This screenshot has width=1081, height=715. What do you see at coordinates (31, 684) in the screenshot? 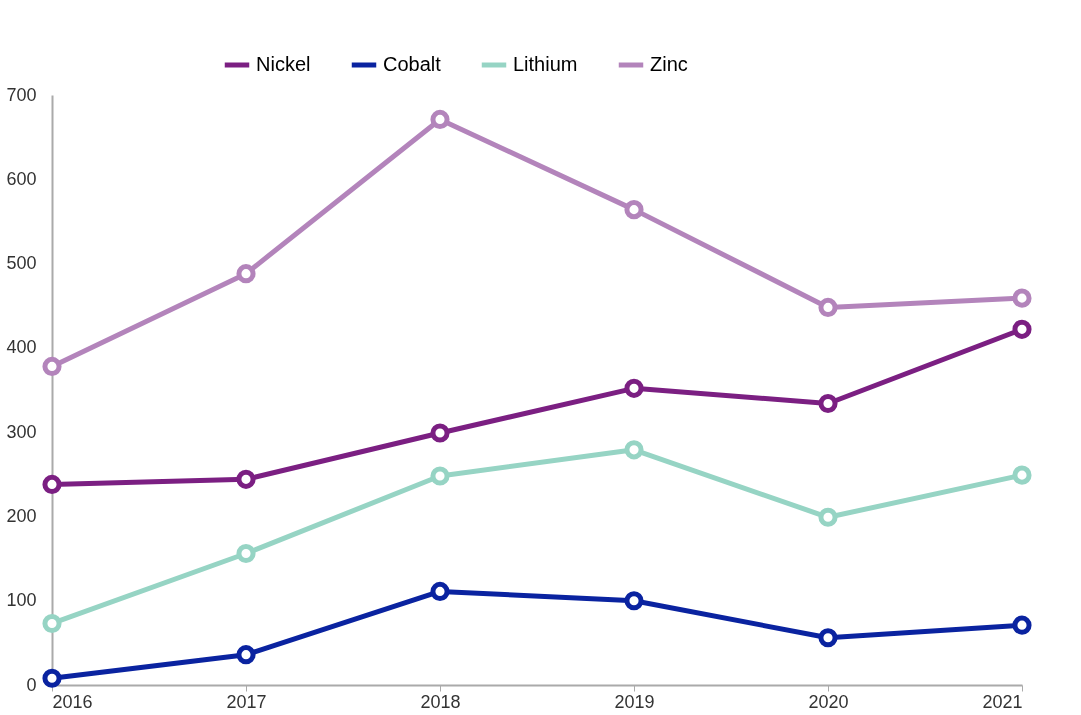
I see `y-tick-label: 0` at bounding box center [31, 684].